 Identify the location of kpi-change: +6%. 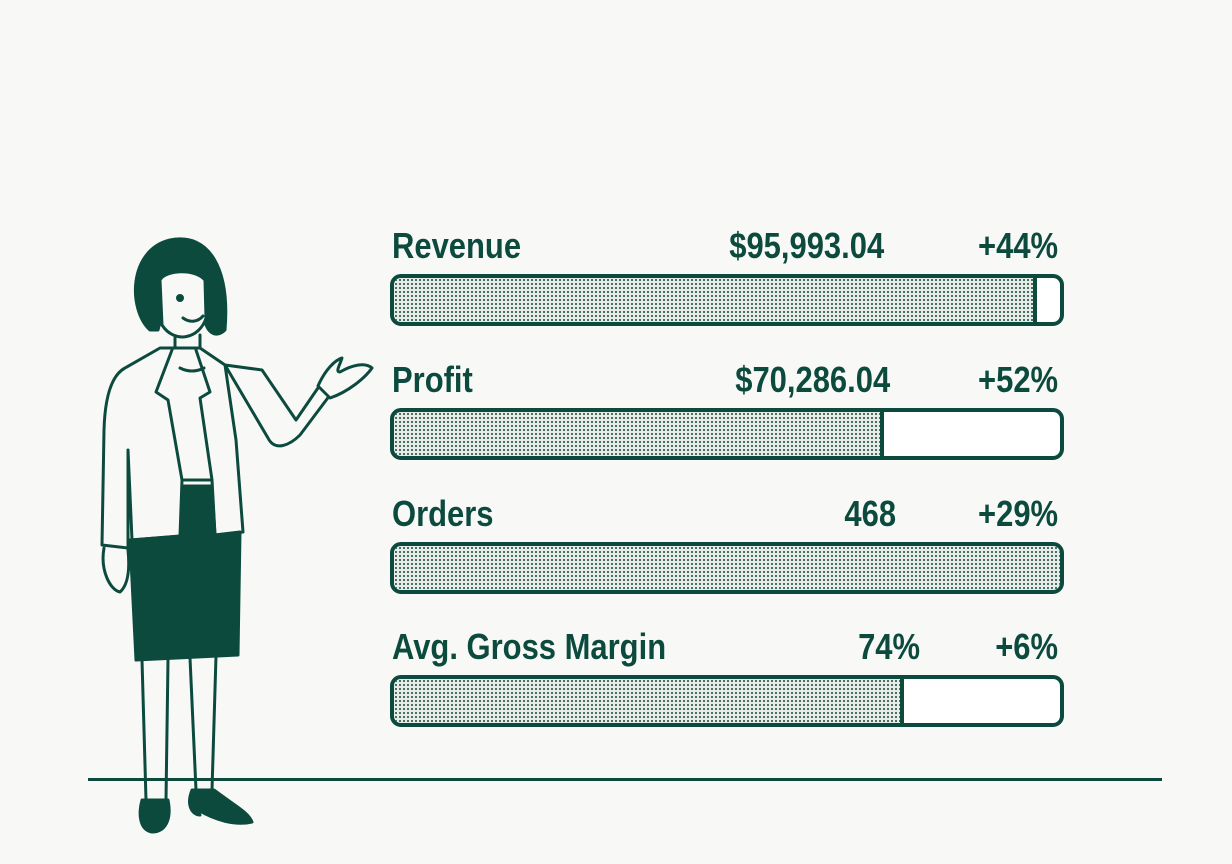
(1026, 646).